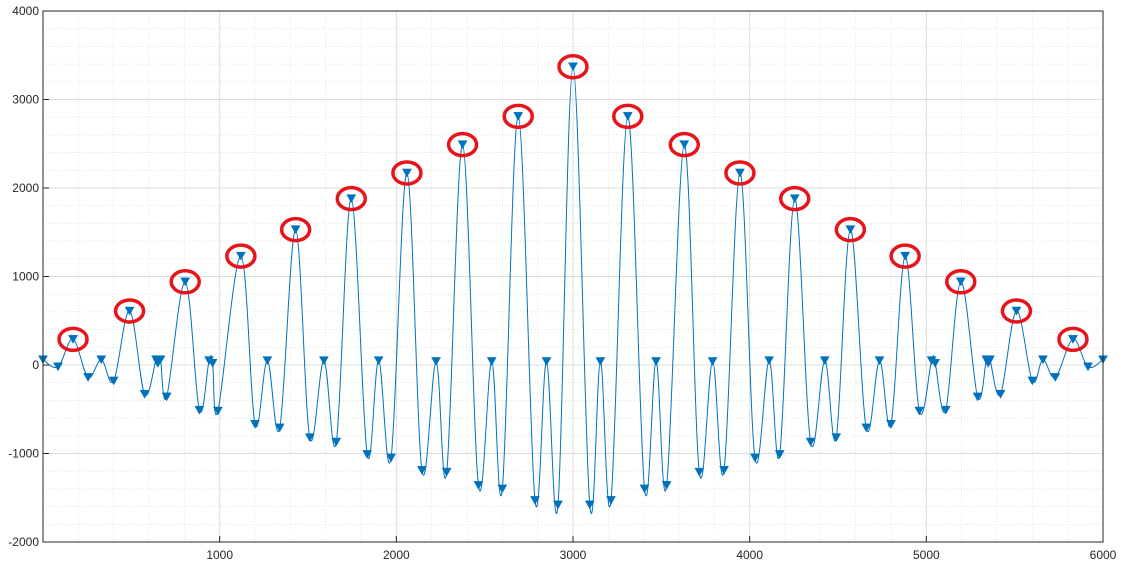 This screenshot has height=570, width=1122. Describe the element at coordinates (219, 555) in the screenshot. I see `x-tick-label: 1000` at that location.